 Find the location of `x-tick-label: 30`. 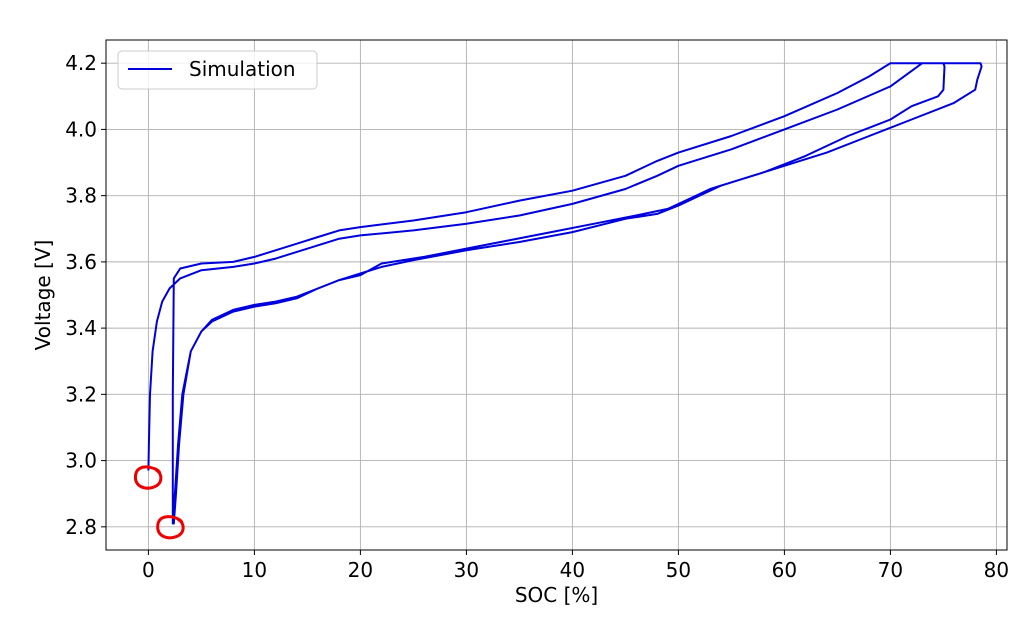

x-tick-label: 30 is located at coordinates (466, 570).